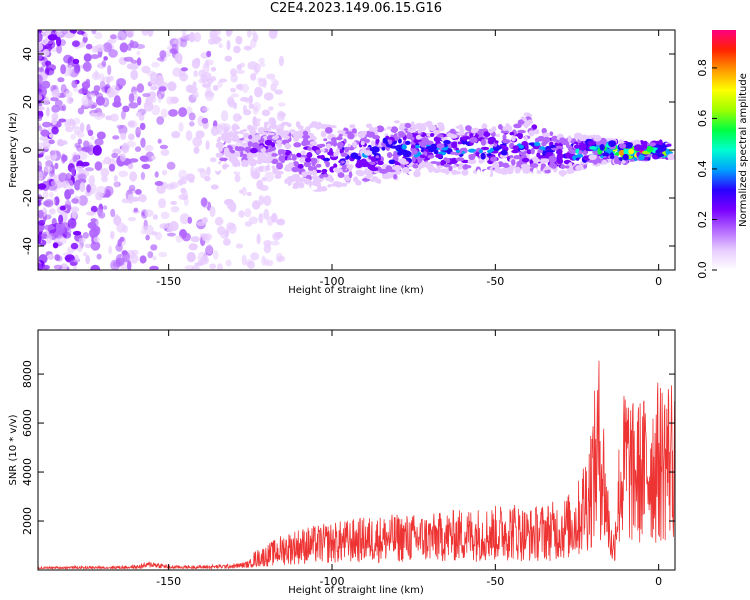 The image size is (750, 600). What do you see at coordinates (13, 449) in the screenshot?
I see `line-y-axis-label: SNR (10 * v/v)` at bounding box center [13, 449].